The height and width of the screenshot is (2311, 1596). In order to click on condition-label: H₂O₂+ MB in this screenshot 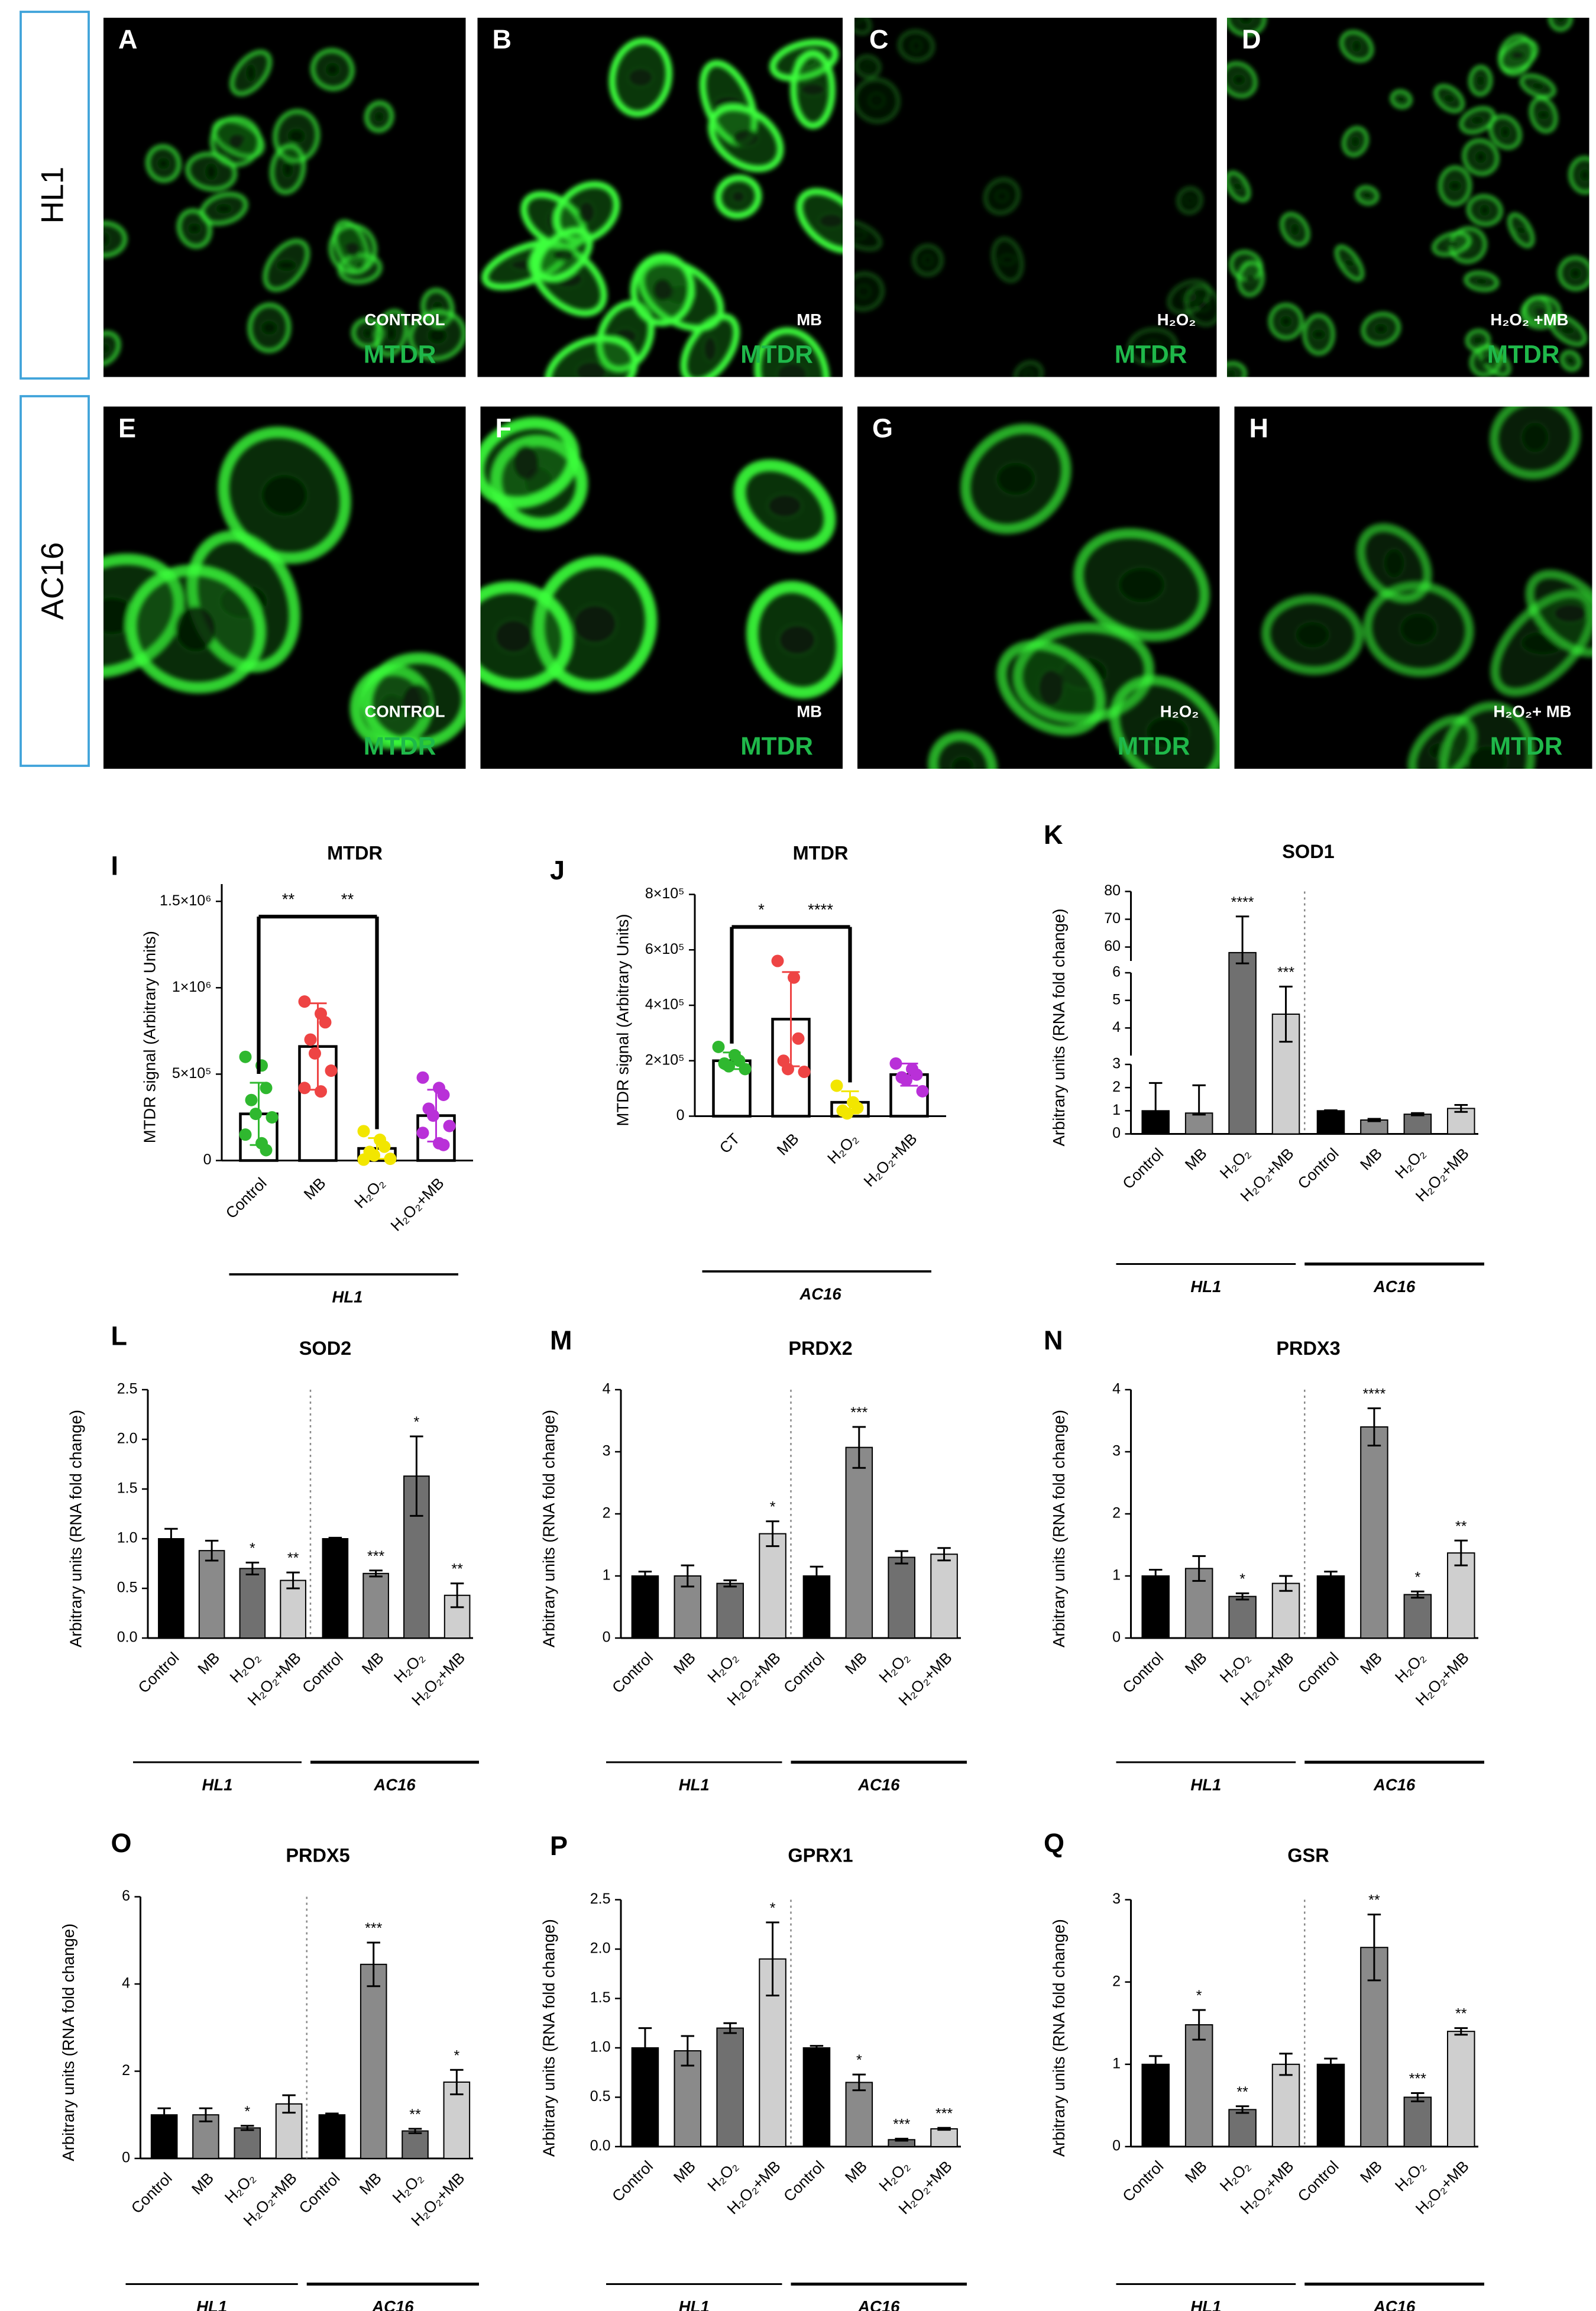, I will do `click(1532, 711)`.